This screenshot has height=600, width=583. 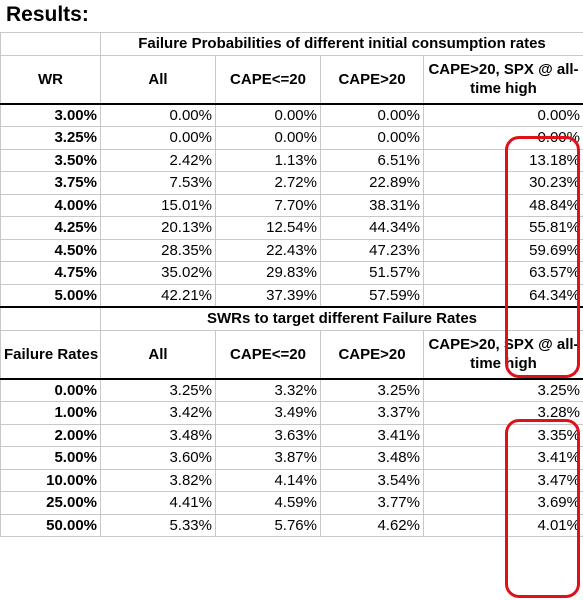 I want to click on row-label: 1.00%, so click(x=50, y=413).